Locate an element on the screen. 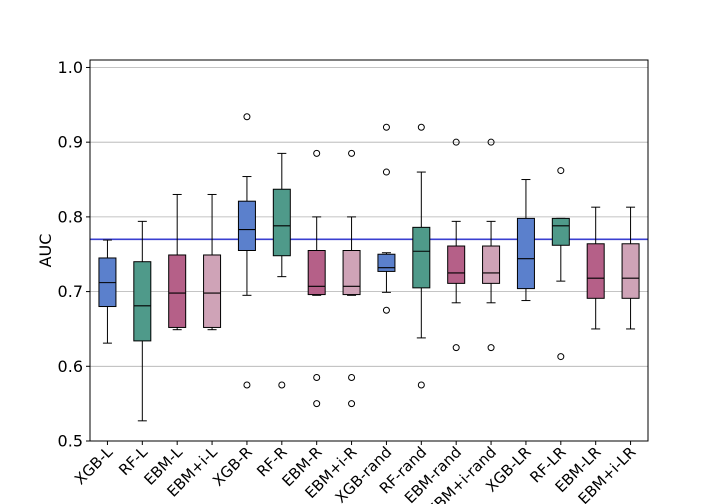  box-ebm-i-l is located at coordinates (212, 262).